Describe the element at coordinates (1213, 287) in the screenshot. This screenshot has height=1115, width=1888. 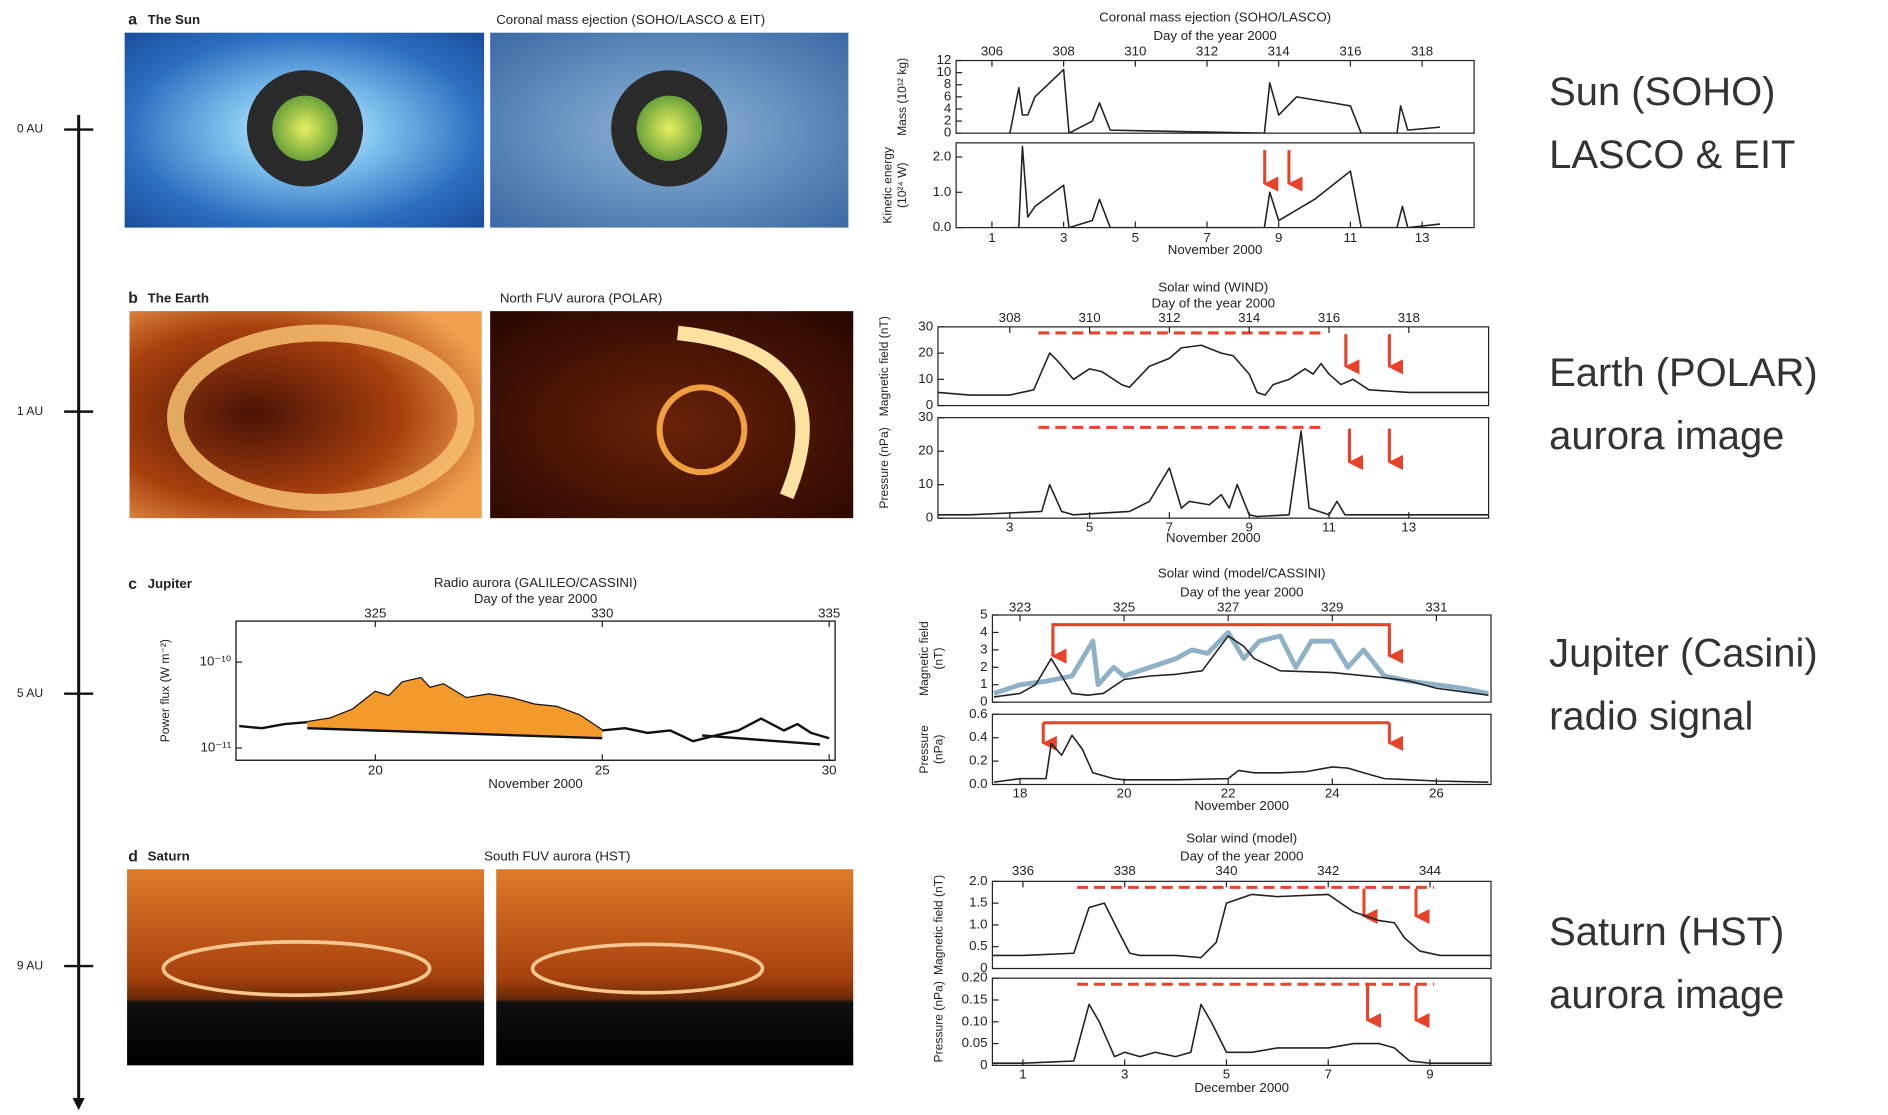
I see `chart-title: Solar wind (WIND)` at that location.